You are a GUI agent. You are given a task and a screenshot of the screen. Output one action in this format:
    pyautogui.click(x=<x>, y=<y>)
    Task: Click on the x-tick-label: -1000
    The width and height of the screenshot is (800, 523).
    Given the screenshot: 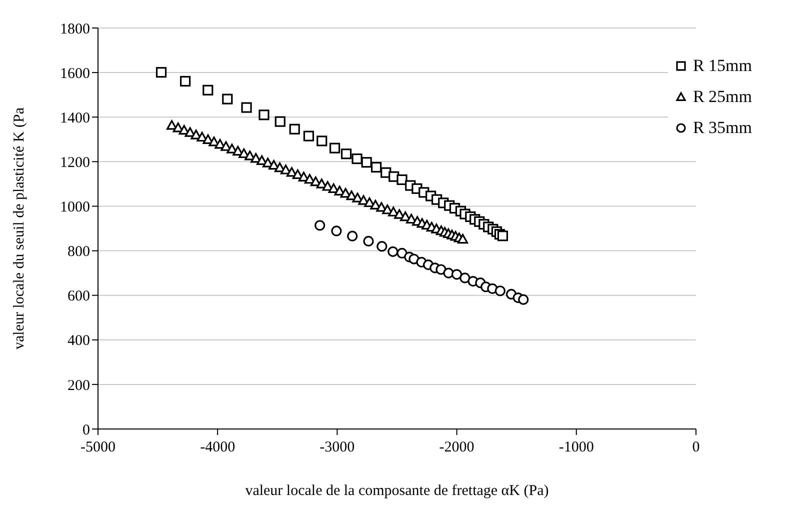 What is the action you would take?
    pyautogui.click(x=576, y=448)
    